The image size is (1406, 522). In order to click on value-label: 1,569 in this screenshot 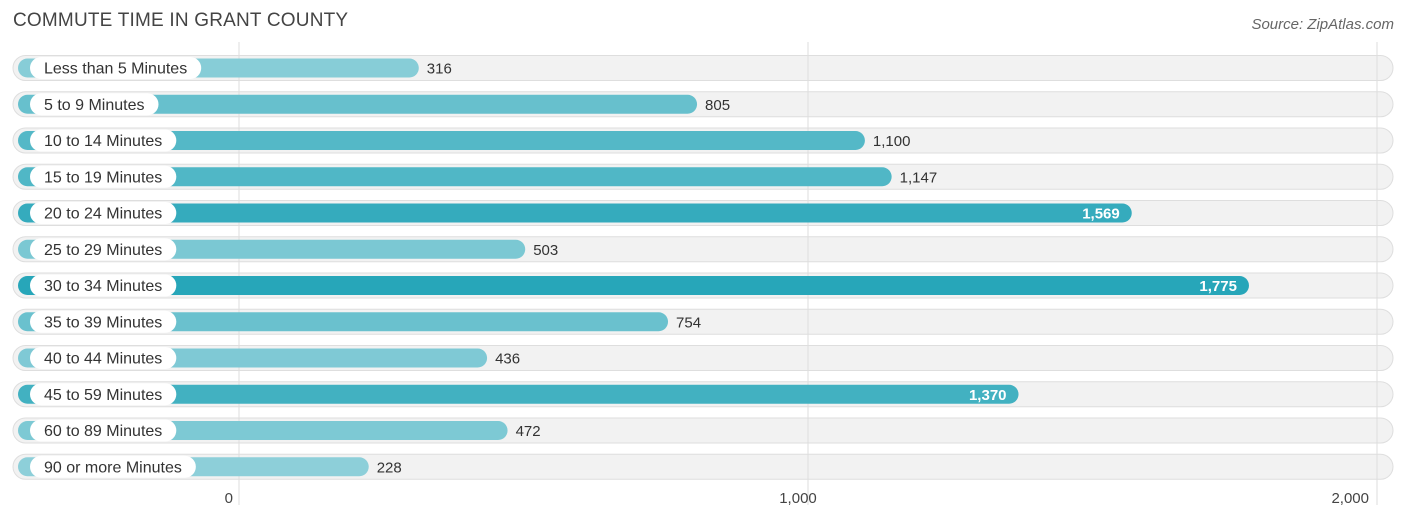, I will do `click(1101, 214)`.